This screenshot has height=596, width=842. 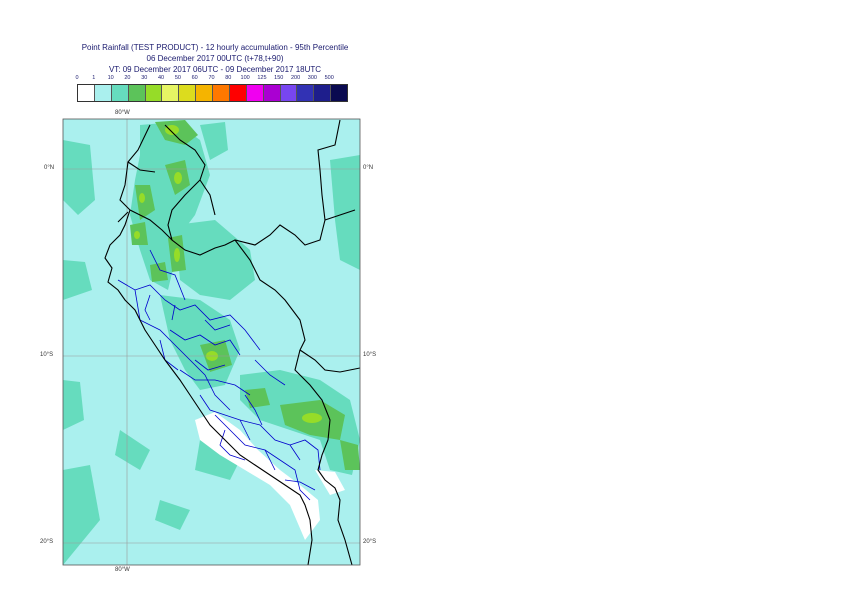 I want to click on lon-label-top: 80°W, so click(x=122, y=113).